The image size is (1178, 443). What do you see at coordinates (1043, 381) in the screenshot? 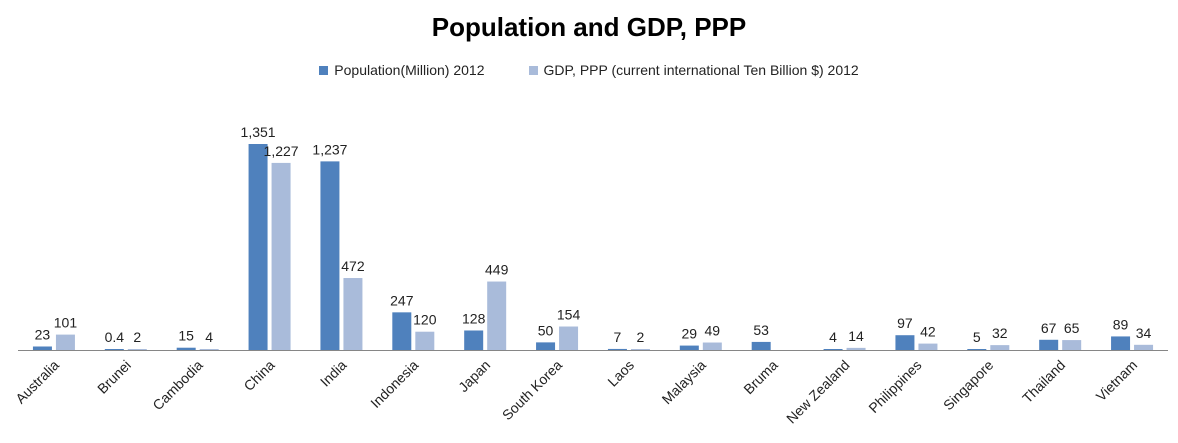
I see `x-tick-label-thailand: Thailand` at bounding box center [1043, 381].